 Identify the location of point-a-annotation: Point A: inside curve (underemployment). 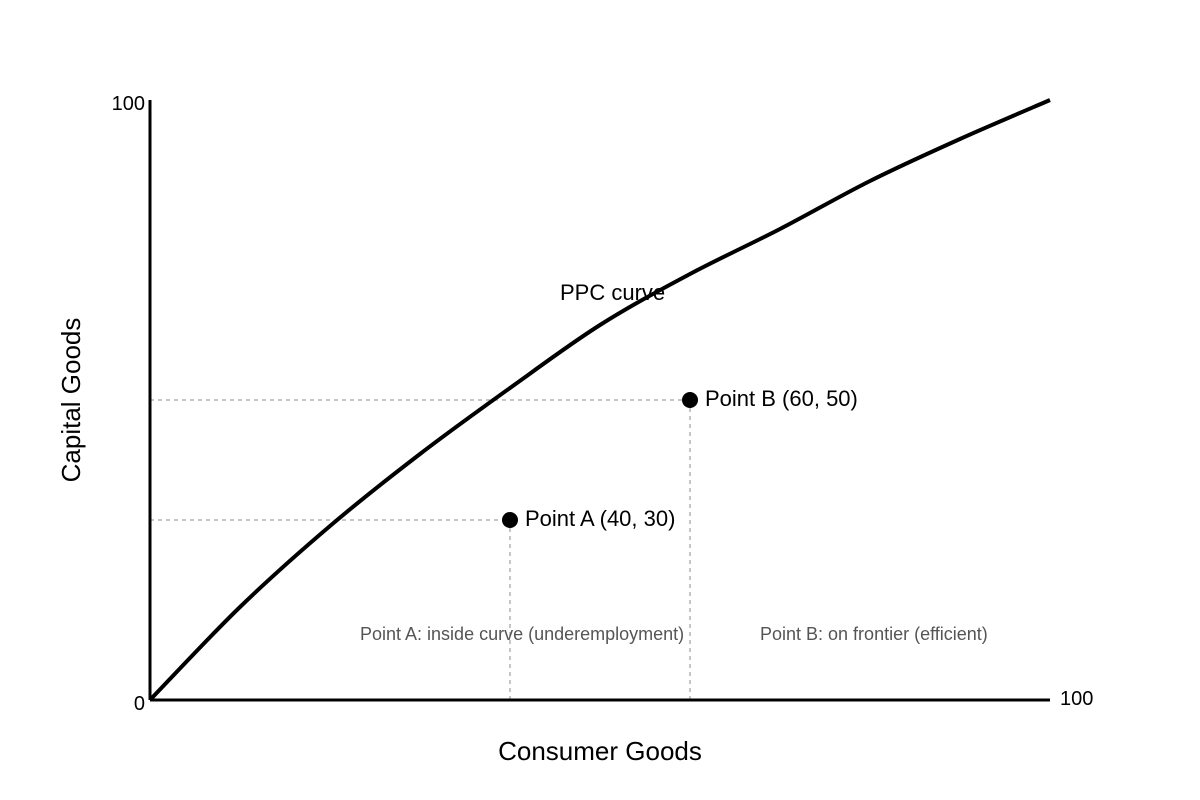
(522, 634).